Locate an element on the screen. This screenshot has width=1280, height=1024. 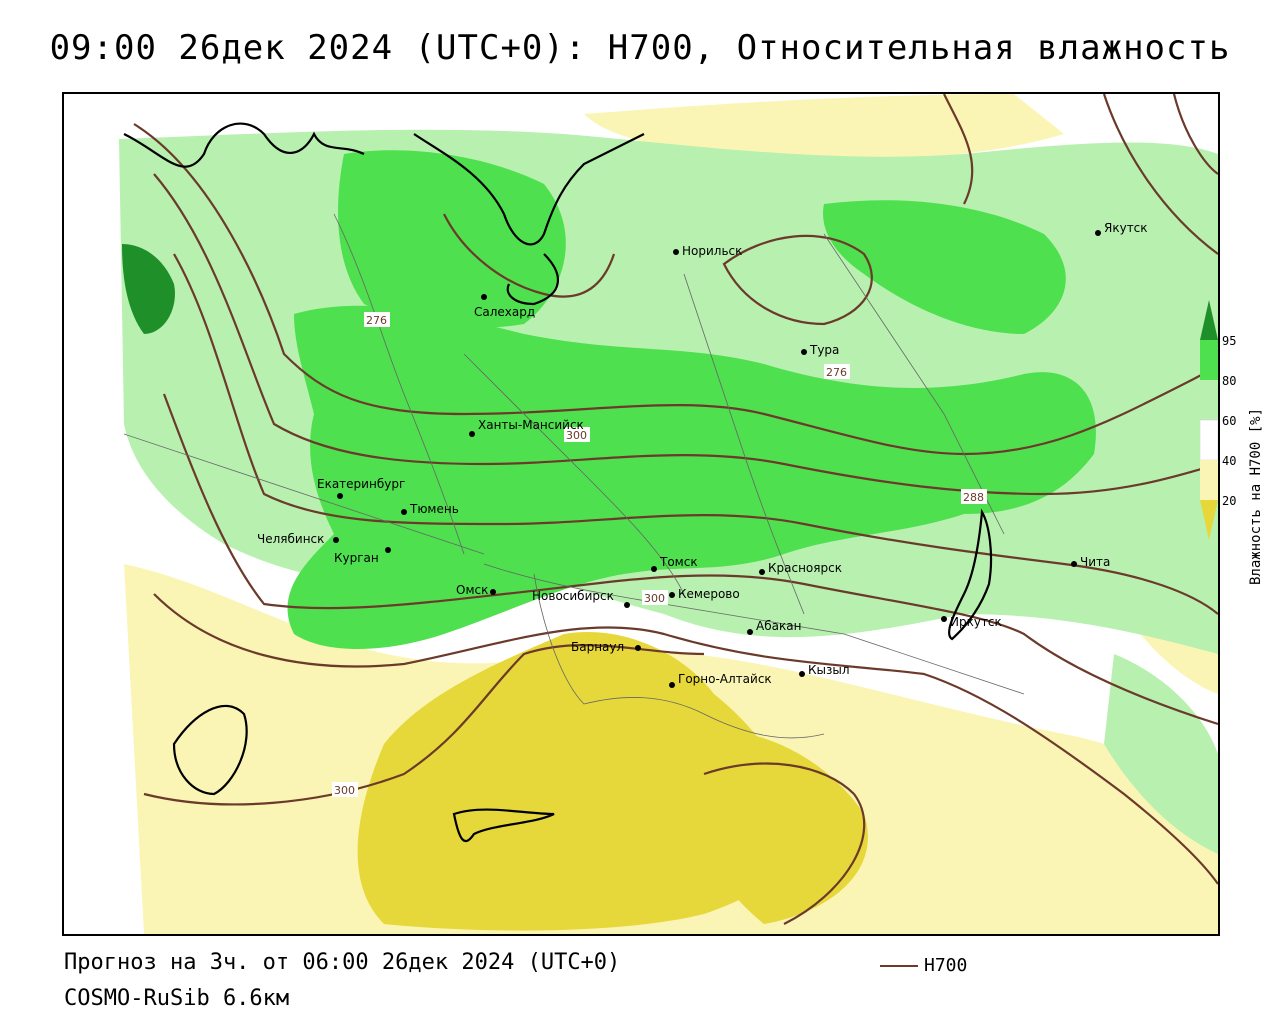
city-gorno-altaysk: Горно-Алтайск is located at coordinates (720, 680).